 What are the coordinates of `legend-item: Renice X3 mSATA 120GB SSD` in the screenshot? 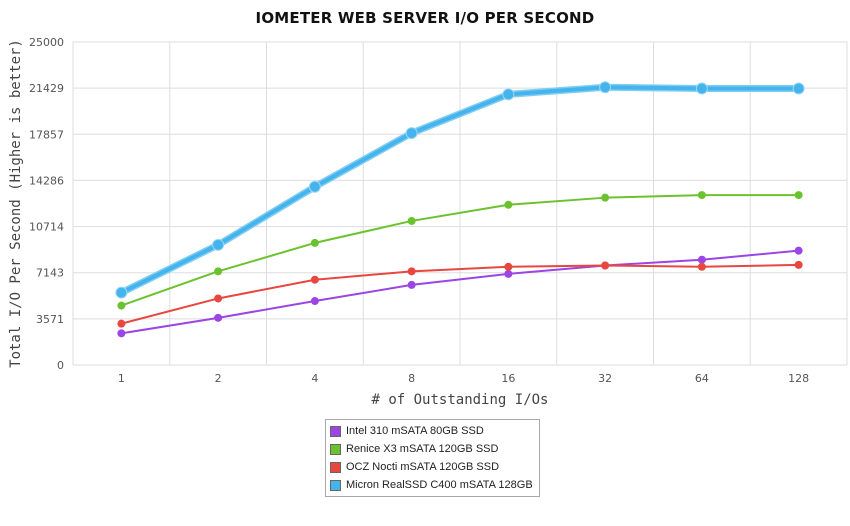 It's located at (432, 449).